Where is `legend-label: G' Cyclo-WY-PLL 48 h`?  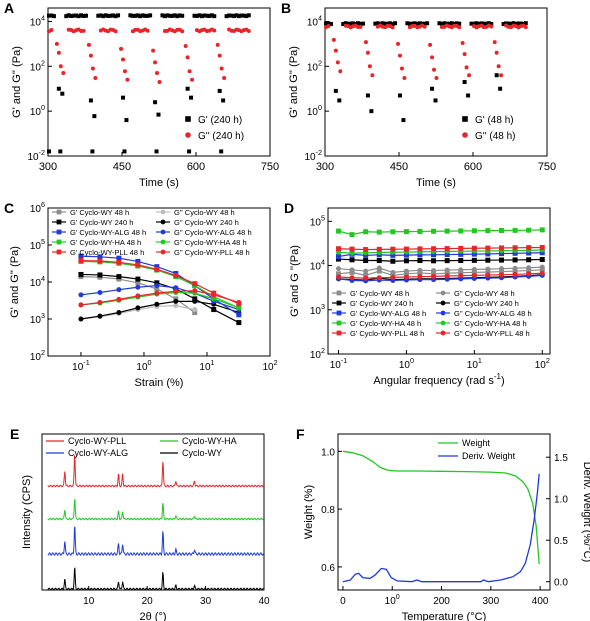 legend-label: G' Cyclo-WY-PLL 48 h is located at coordinates (387, 333).